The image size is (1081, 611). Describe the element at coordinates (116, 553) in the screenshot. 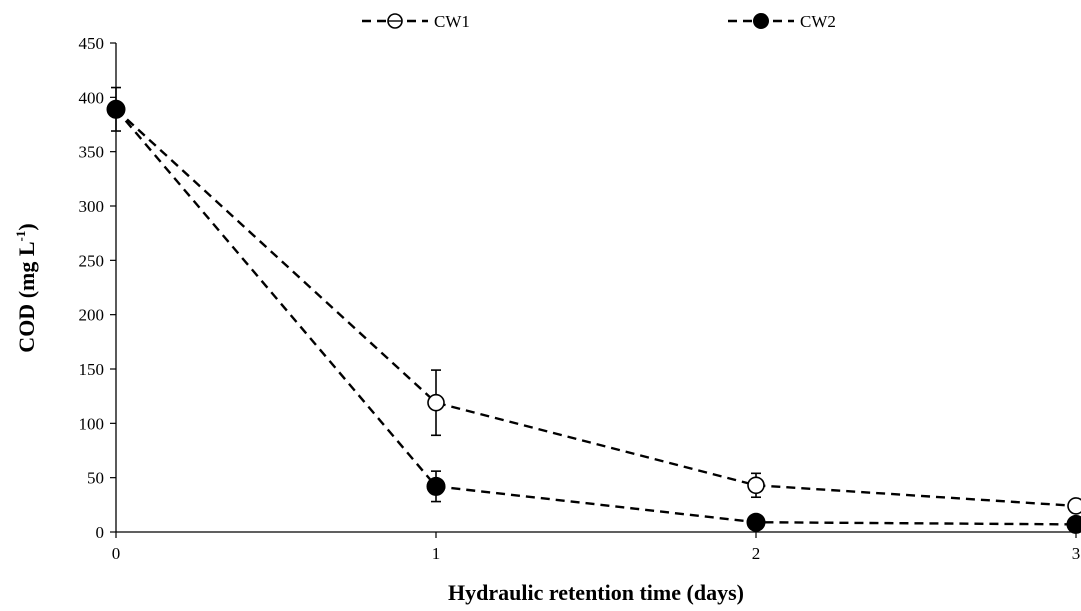

I see `x-tick-label: 0` at that location.